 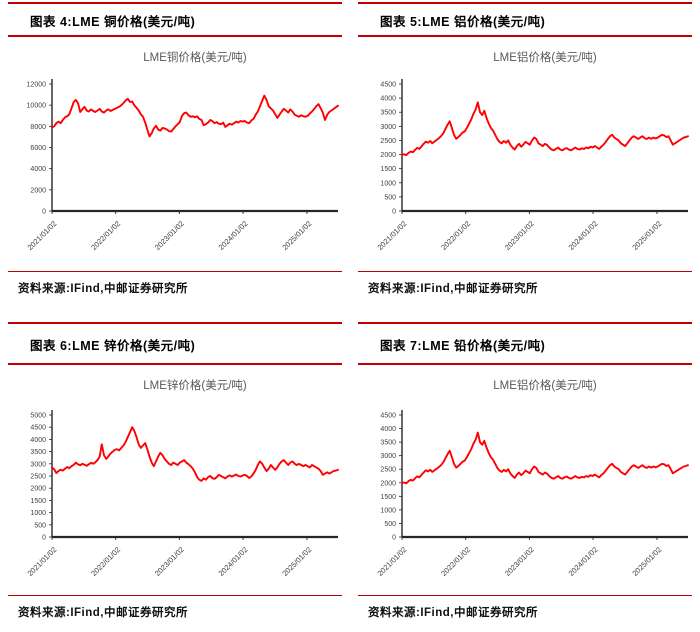 What do you see at coordinates (453, 612) in the screenshot?
I see `figure-7-source-note: 资料来源:IFind,中邮证券研究所` at bounding box center [453, 612].